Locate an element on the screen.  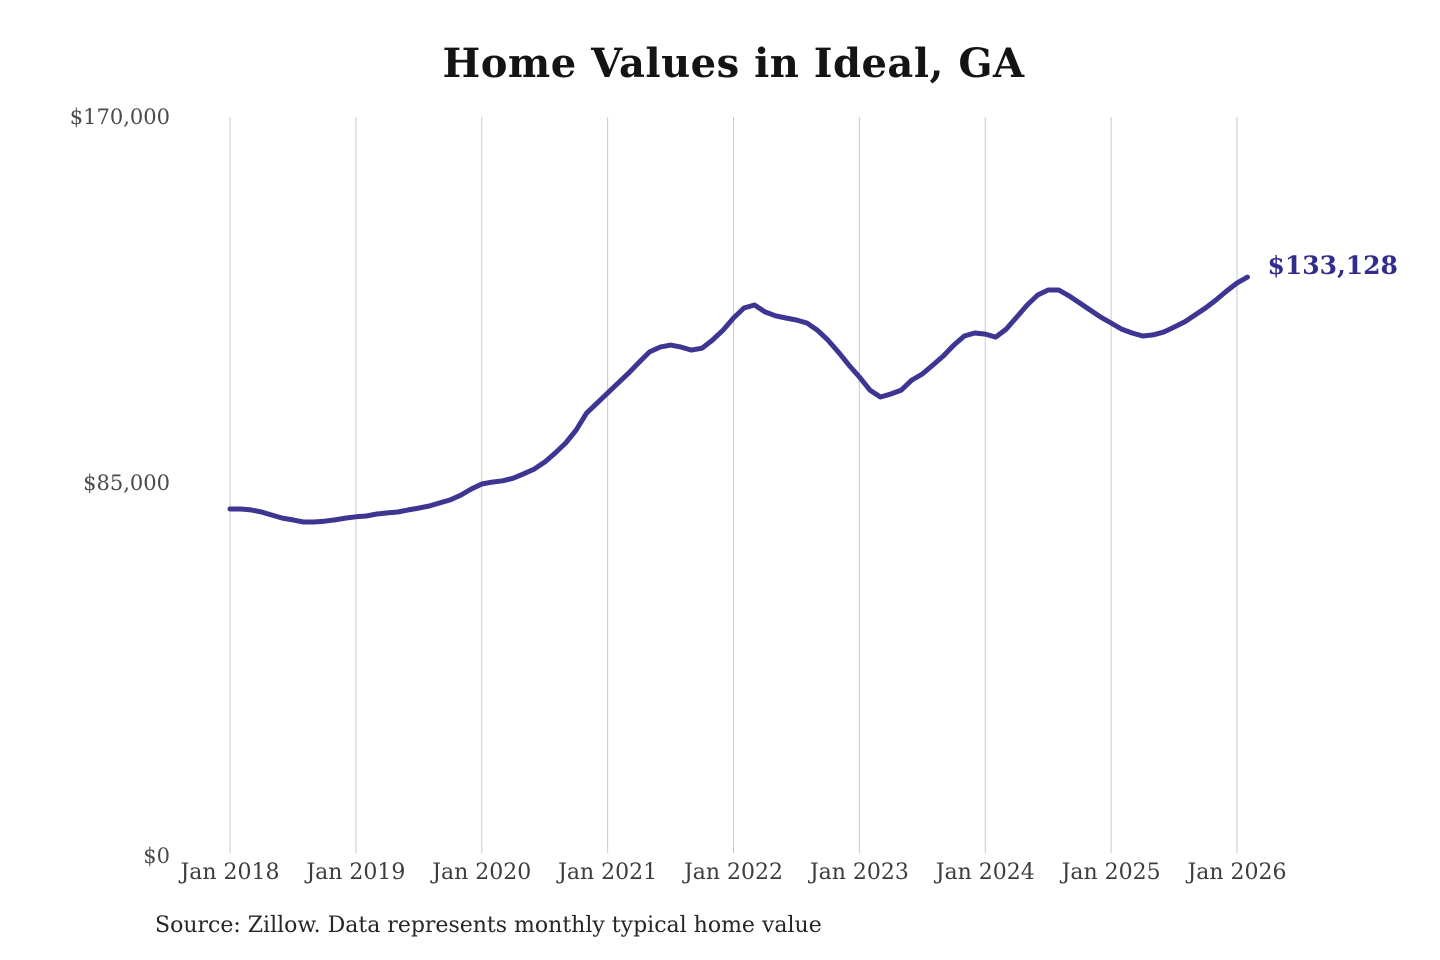
x-axis-label: Jan 2020 is located at coordinates (482, 872).